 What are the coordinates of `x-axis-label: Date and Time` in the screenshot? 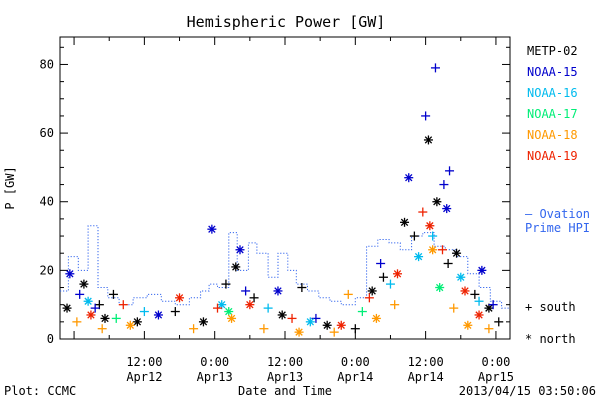 It's located at (285, 391).